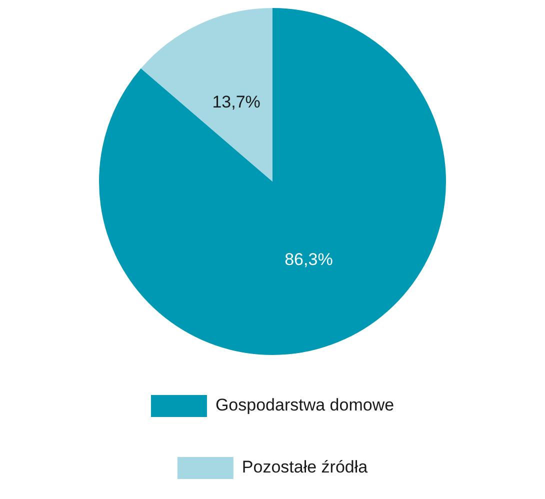  Describe the element at coordinates (305, 467) in the screenshot. I see `legend-label: Pozostałe źródła` at that location.